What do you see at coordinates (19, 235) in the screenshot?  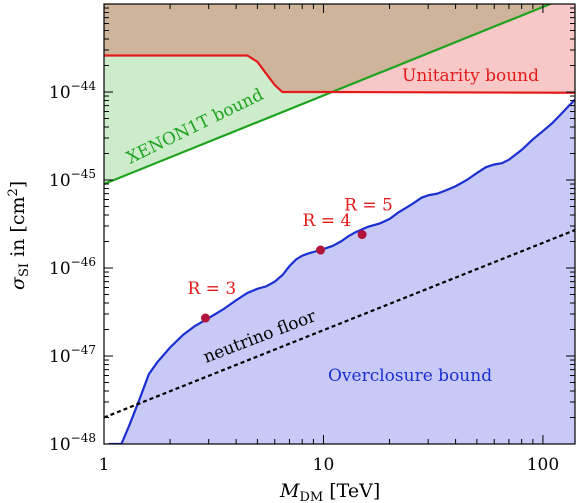 I see `y-axis-label: σSI in [cm2]` at bounding box center [19, 235].